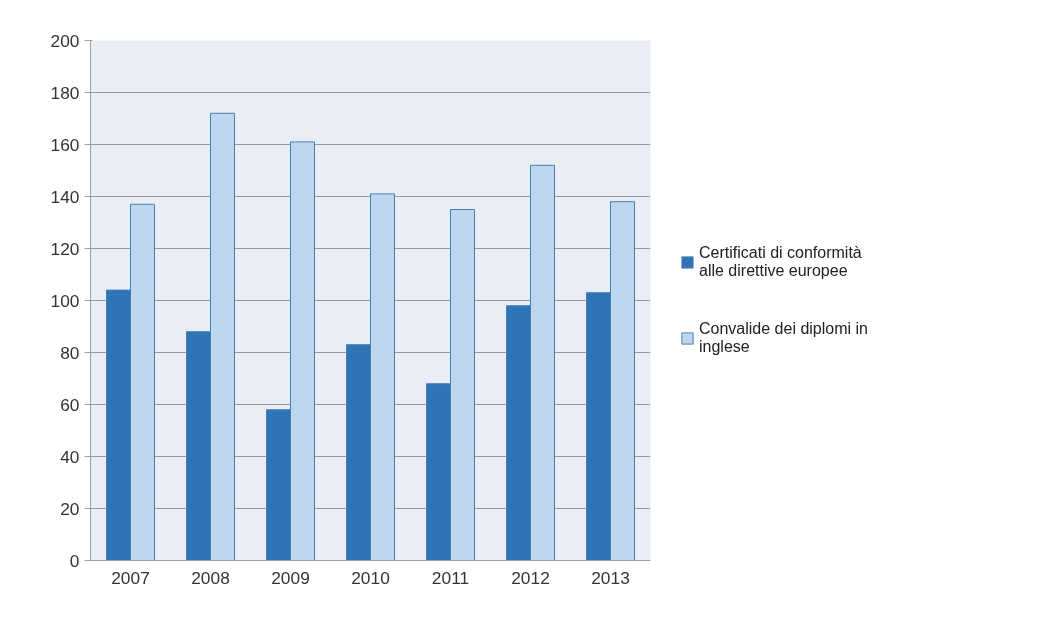  Describe the element at coordinates (783, 338) in the screenshot. I see `legend-label: Convalide dei diplomi in inglese` at that location.